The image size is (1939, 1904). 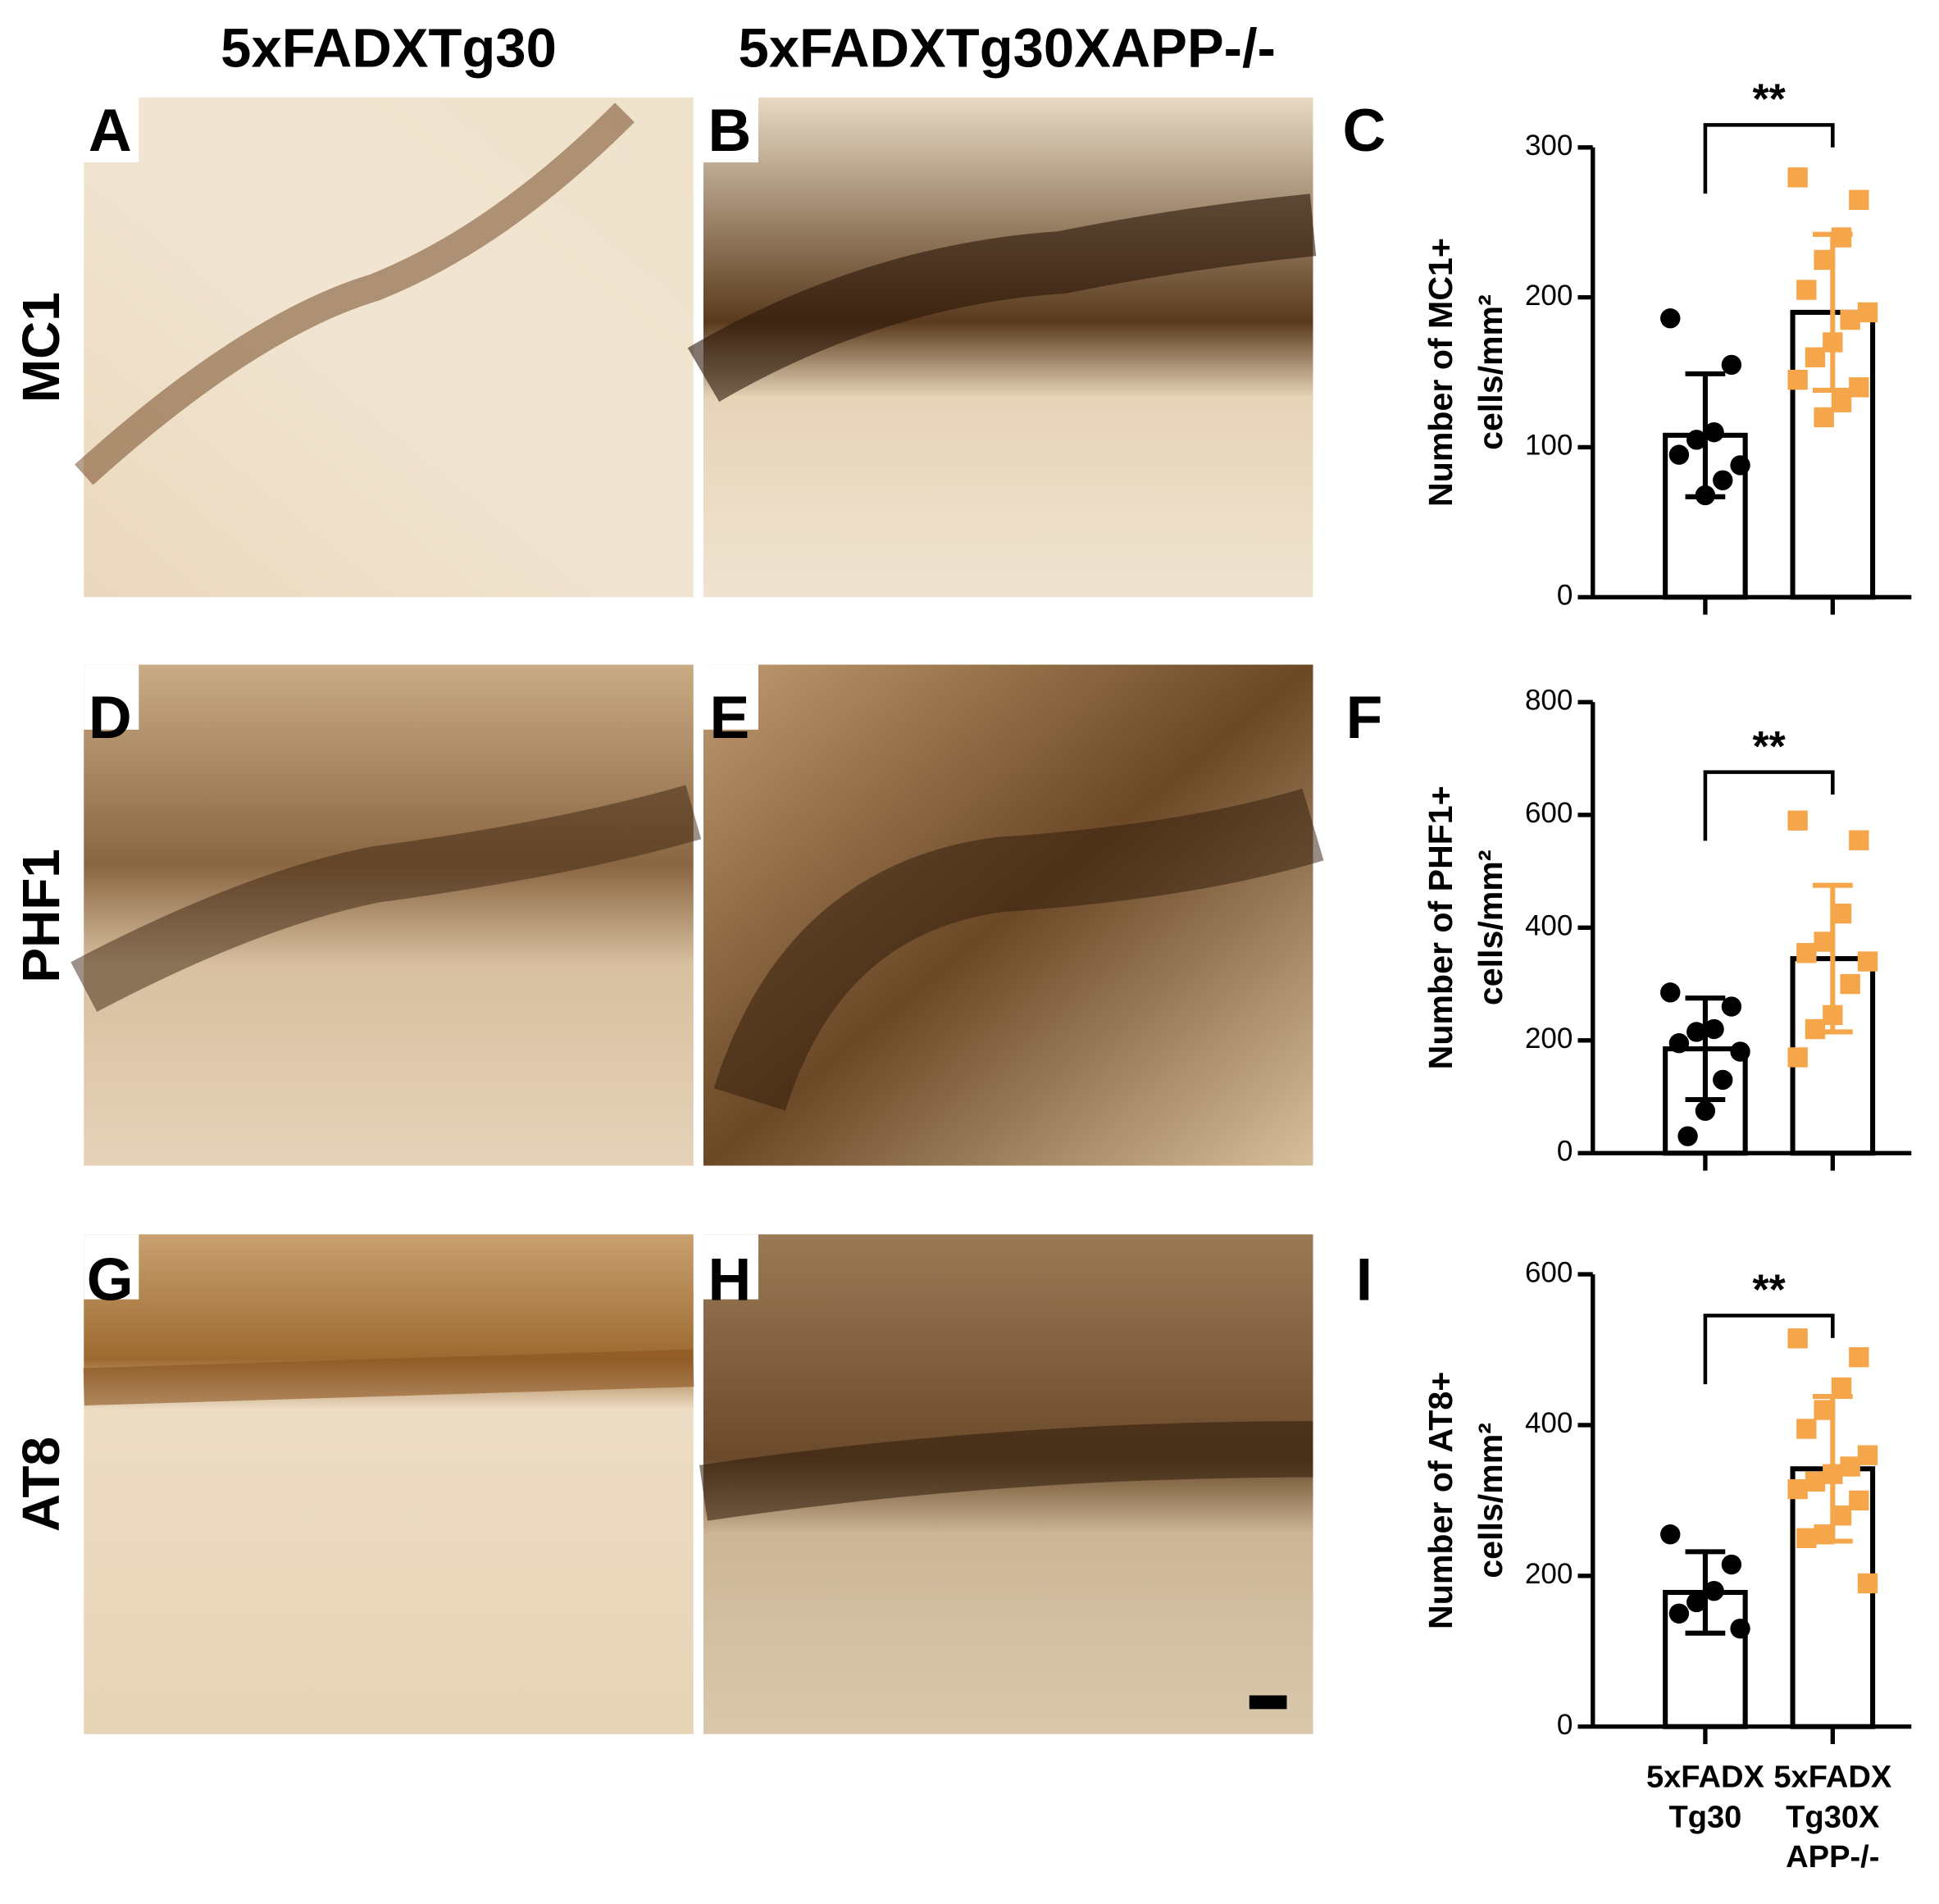 I want to click on x-tick-label: 5xFADX Tg30, so click(x=1705, y=1798).